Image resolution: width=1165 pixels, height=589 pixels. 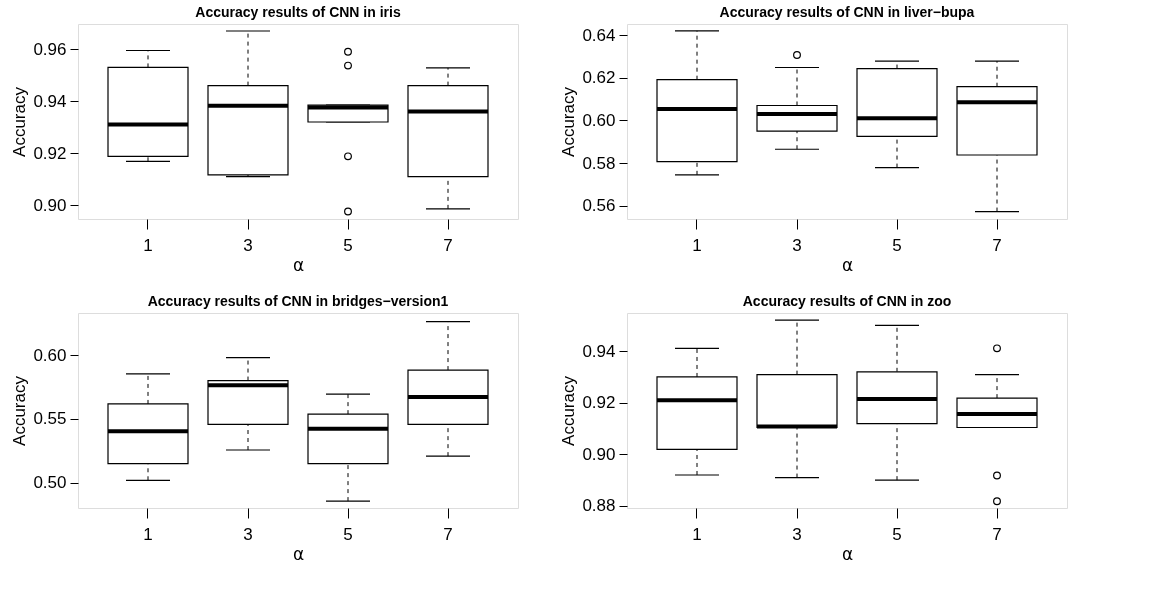 What do you see at coordinates (50, 483) in the screenshot?
I see `y-tick-label: 0.50` at bounding box center [50, 483].